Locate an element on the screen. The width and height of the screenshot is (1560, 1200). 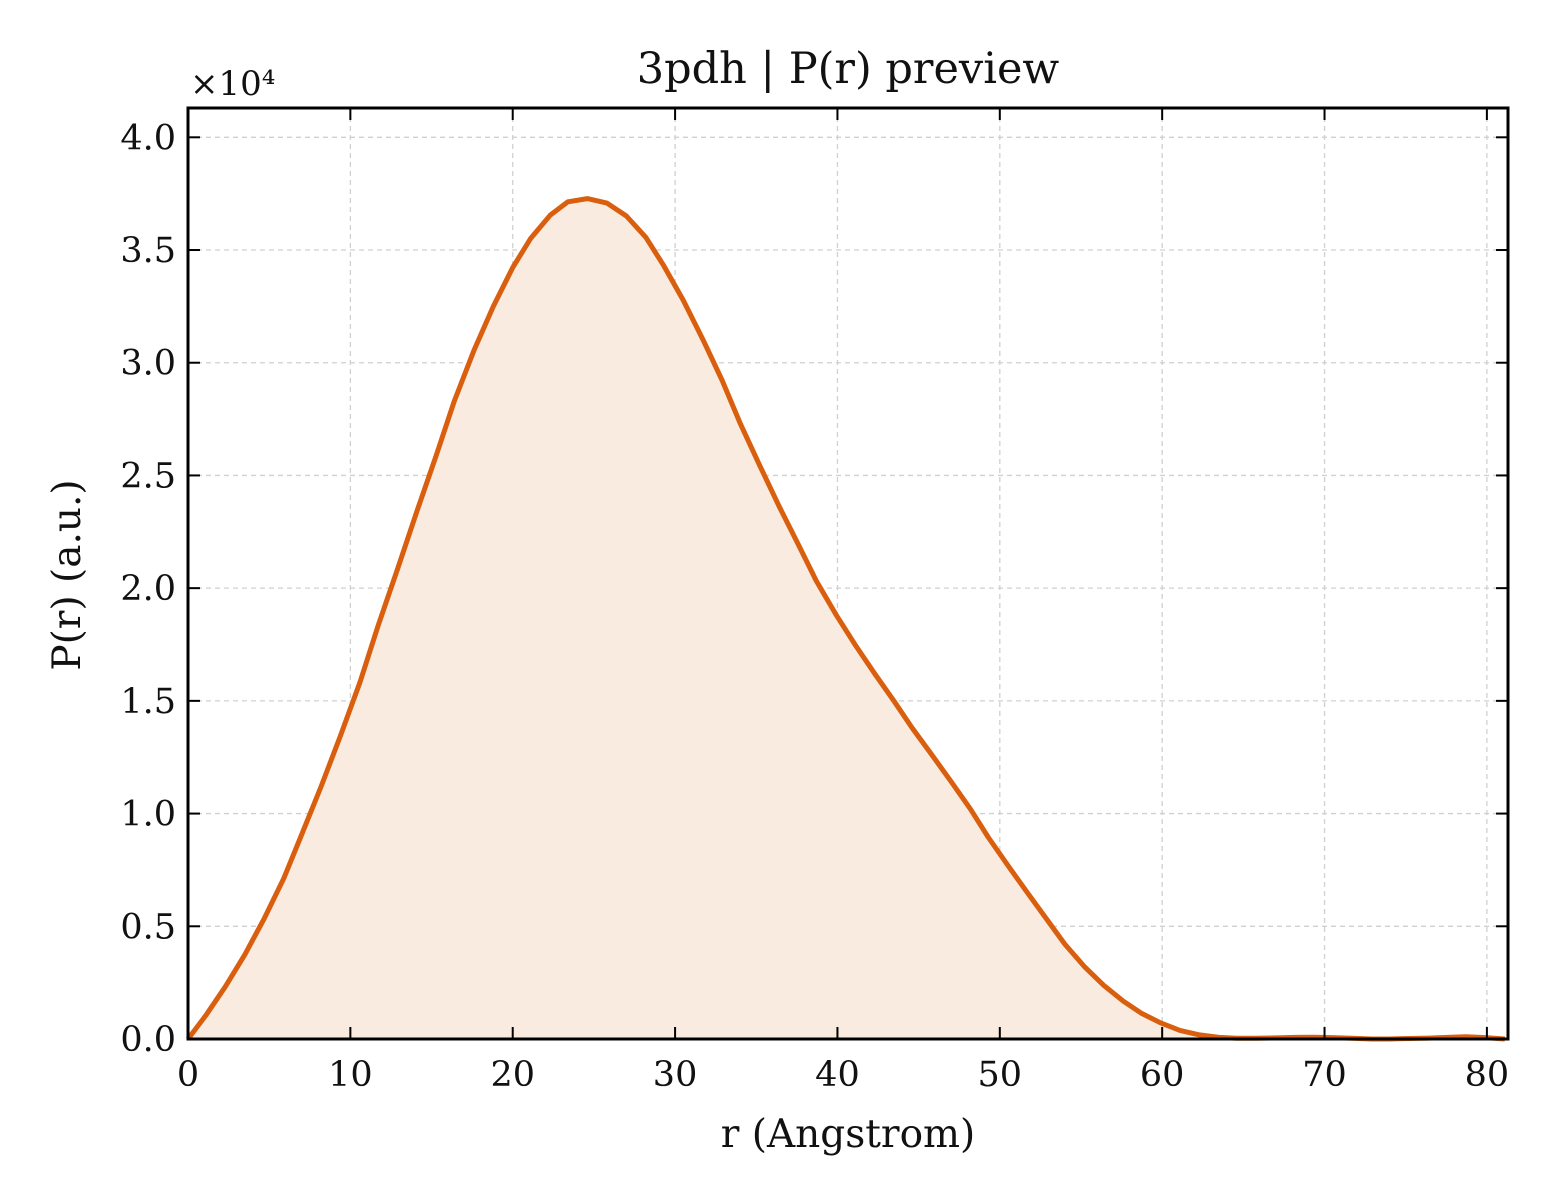
y-tick-label: 0.5 is located at coordinates (148, 927).